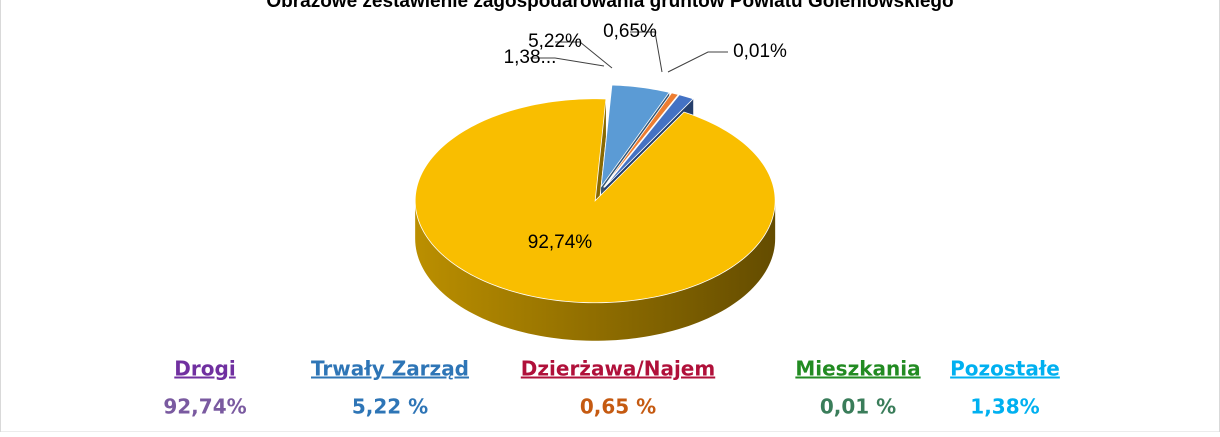  I want to click on data-label: 92,74%, so click(560, 242).